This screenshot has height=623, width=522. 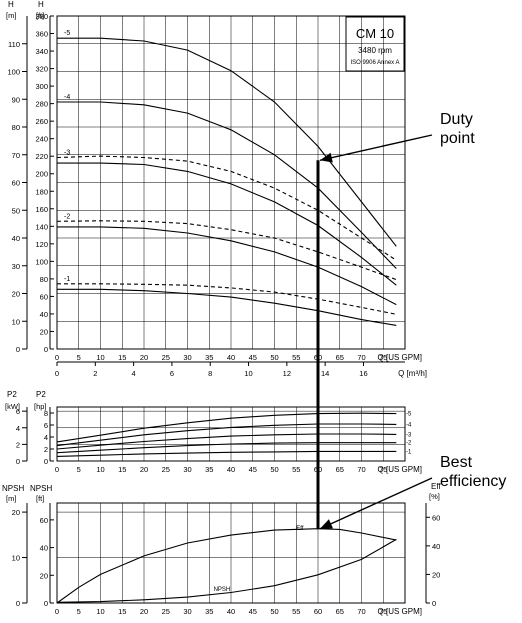 I want to click on tick-y-ft-60: 60, so click(x=44, y=296).